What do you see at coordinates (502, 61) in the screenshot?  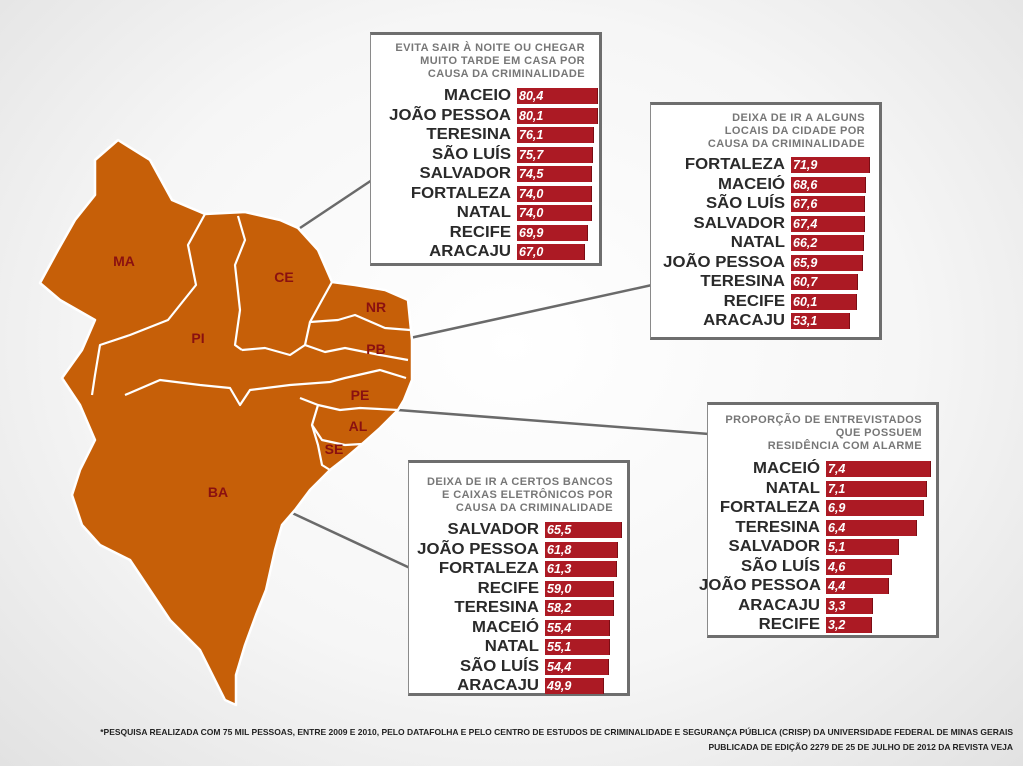 I see `panel-title-line: MUITO TARDE EM CASA POR` at bounding box center [502, 61].